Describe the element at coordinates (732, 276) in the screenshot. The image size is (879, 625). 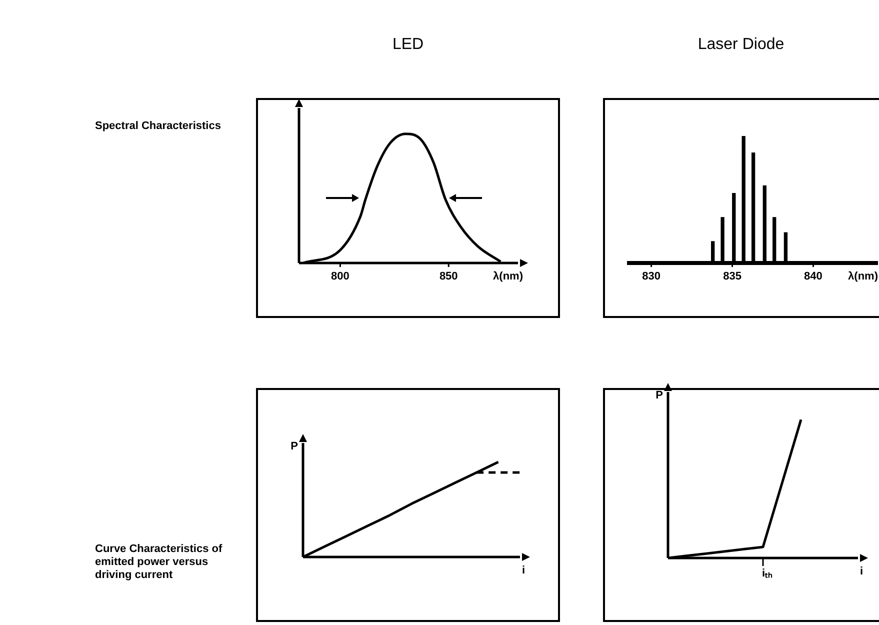
I see `x-tick-label: 835` at that location.